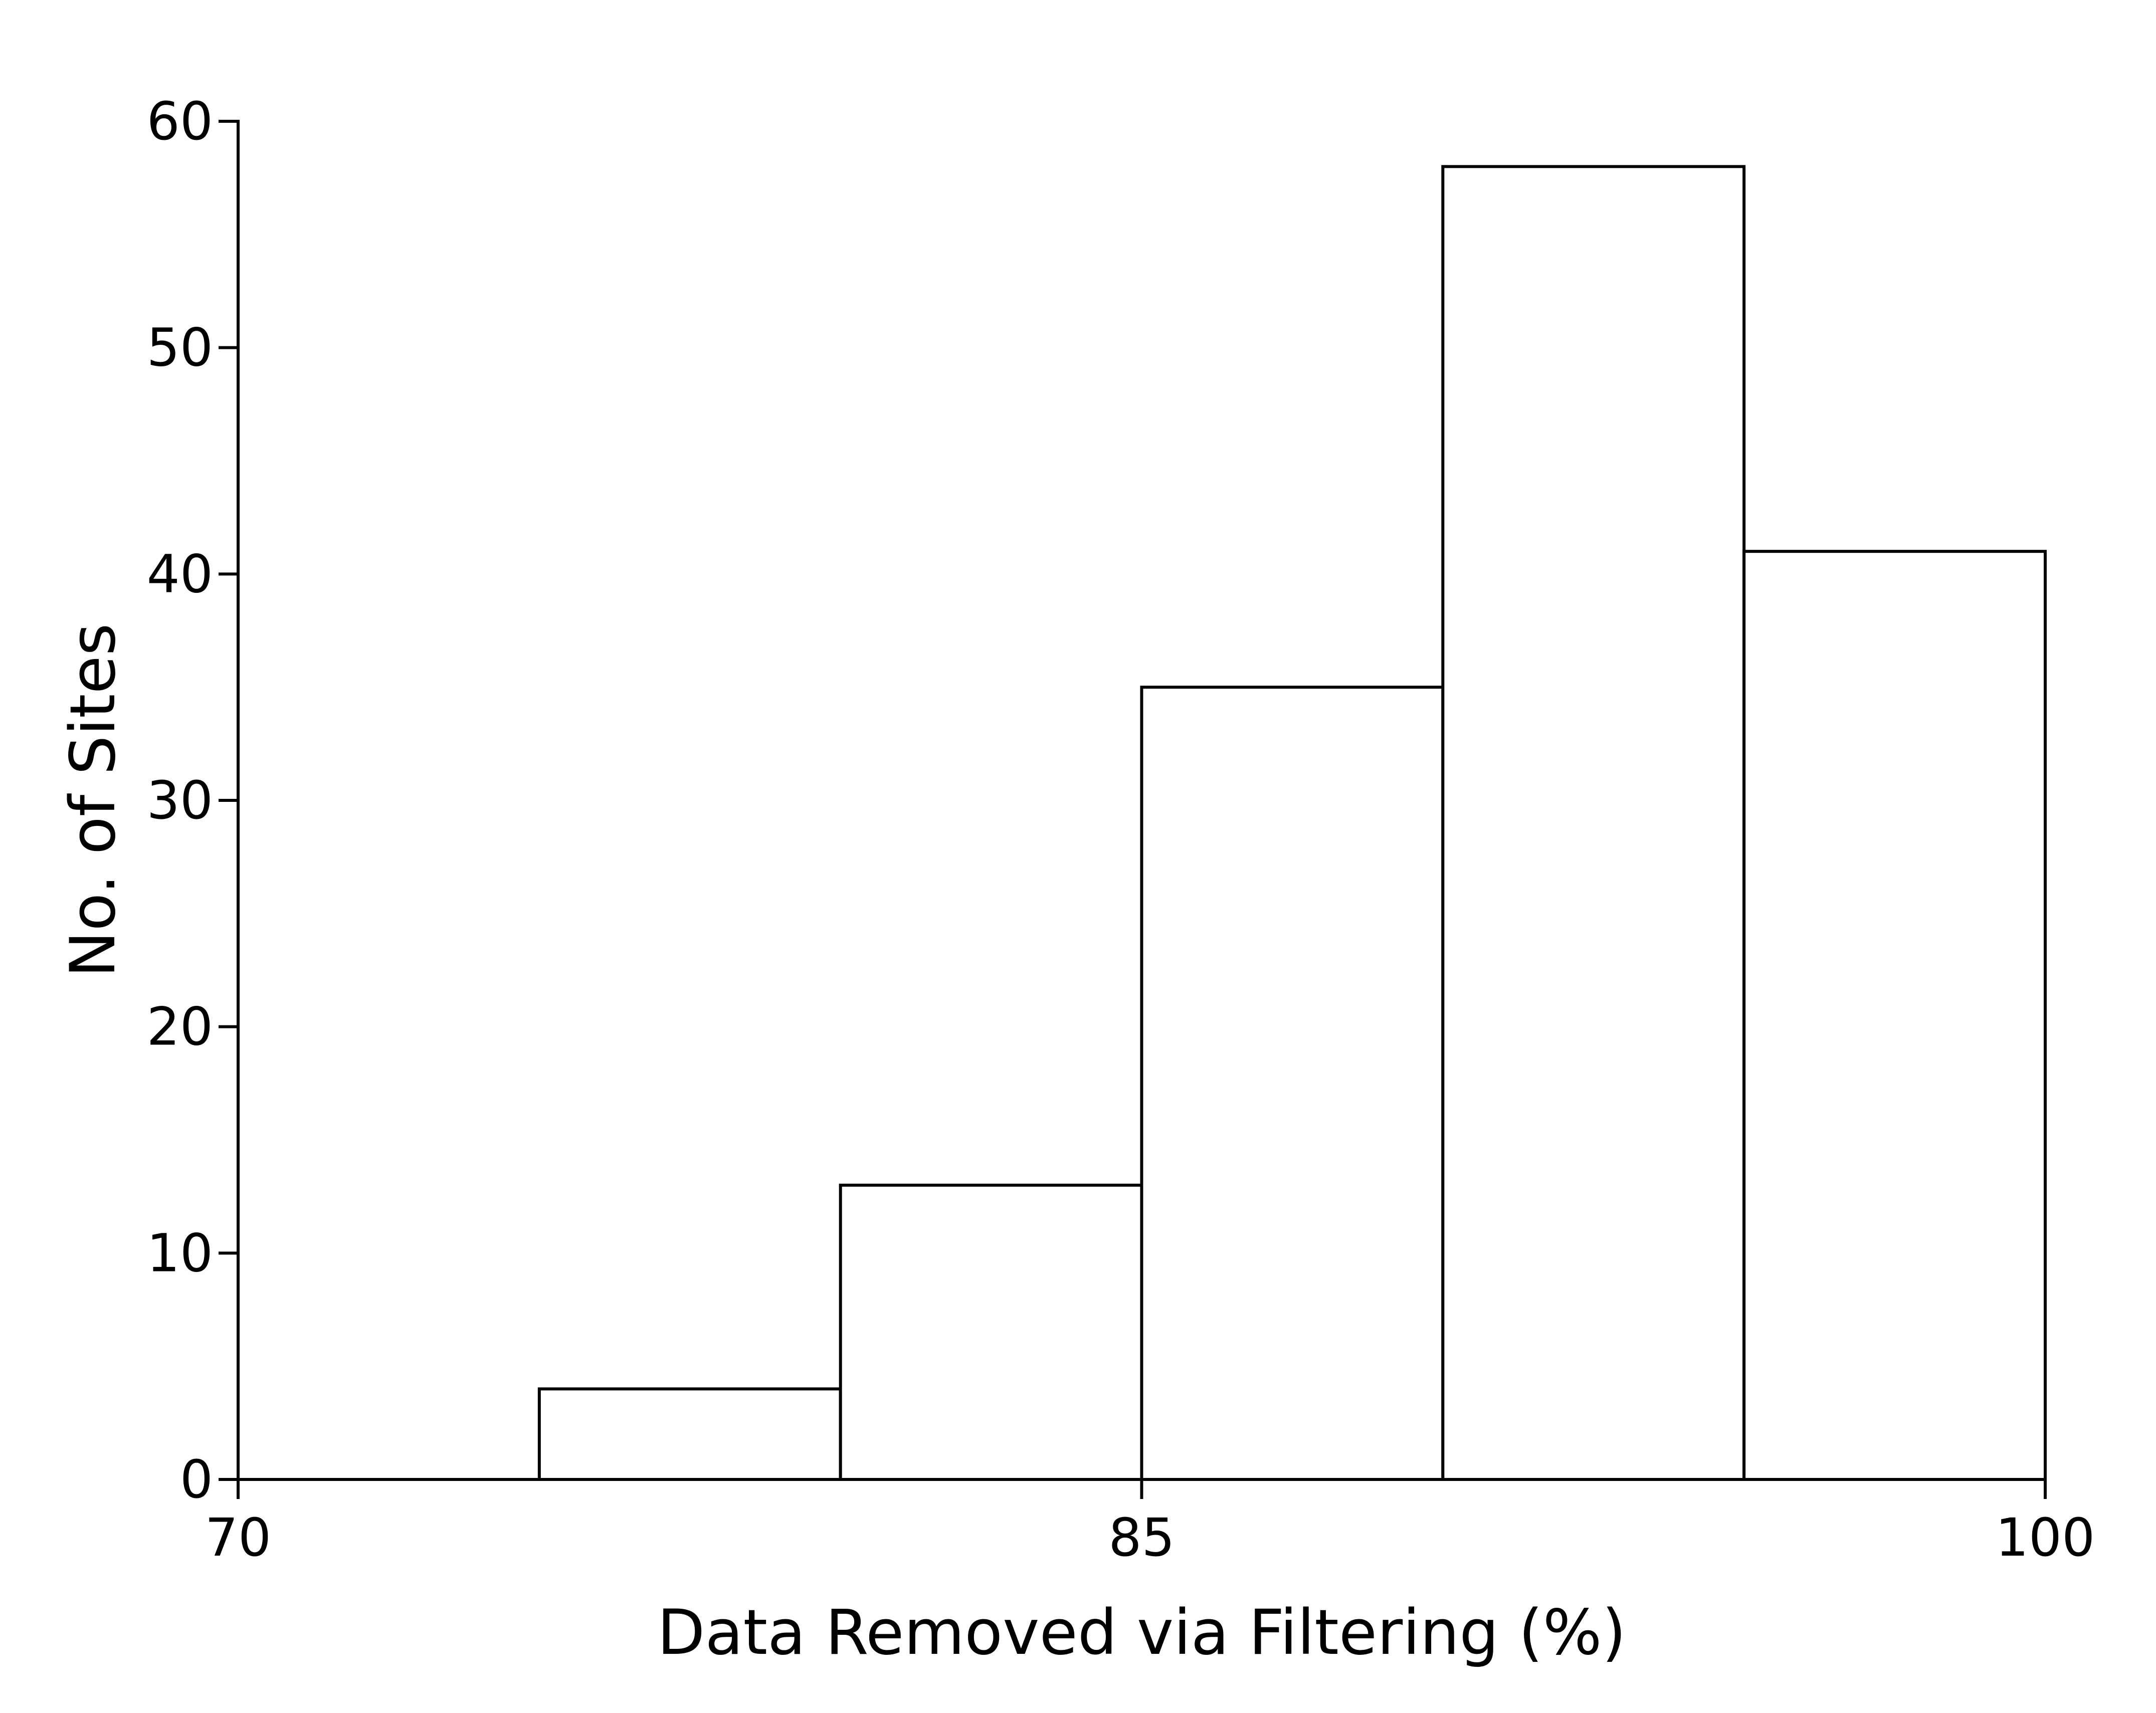 The height and width of the screenshot is (1713, 2156). Describe the element at coordinates (1141, 1633) in the screenshot. I see `x-axis-label: Data Removed via Filtering (%)` at that location.